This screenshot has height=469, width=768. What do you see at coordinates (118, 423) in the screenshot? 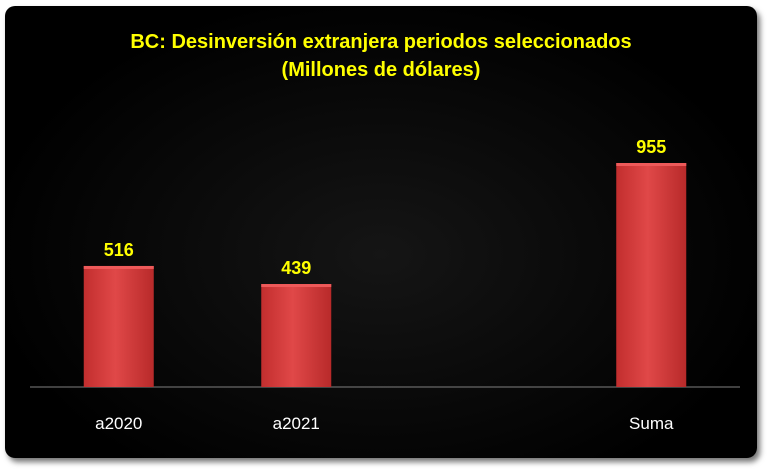
I see `x-tick-label: a2020` at bounding box center [118, 423].